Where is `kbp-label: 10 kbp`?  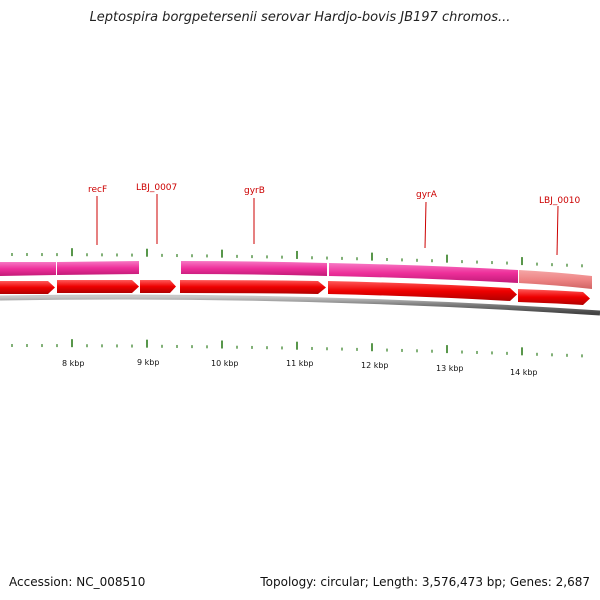 kbp-label: 10 kbp is located at coordinates (225, 363).